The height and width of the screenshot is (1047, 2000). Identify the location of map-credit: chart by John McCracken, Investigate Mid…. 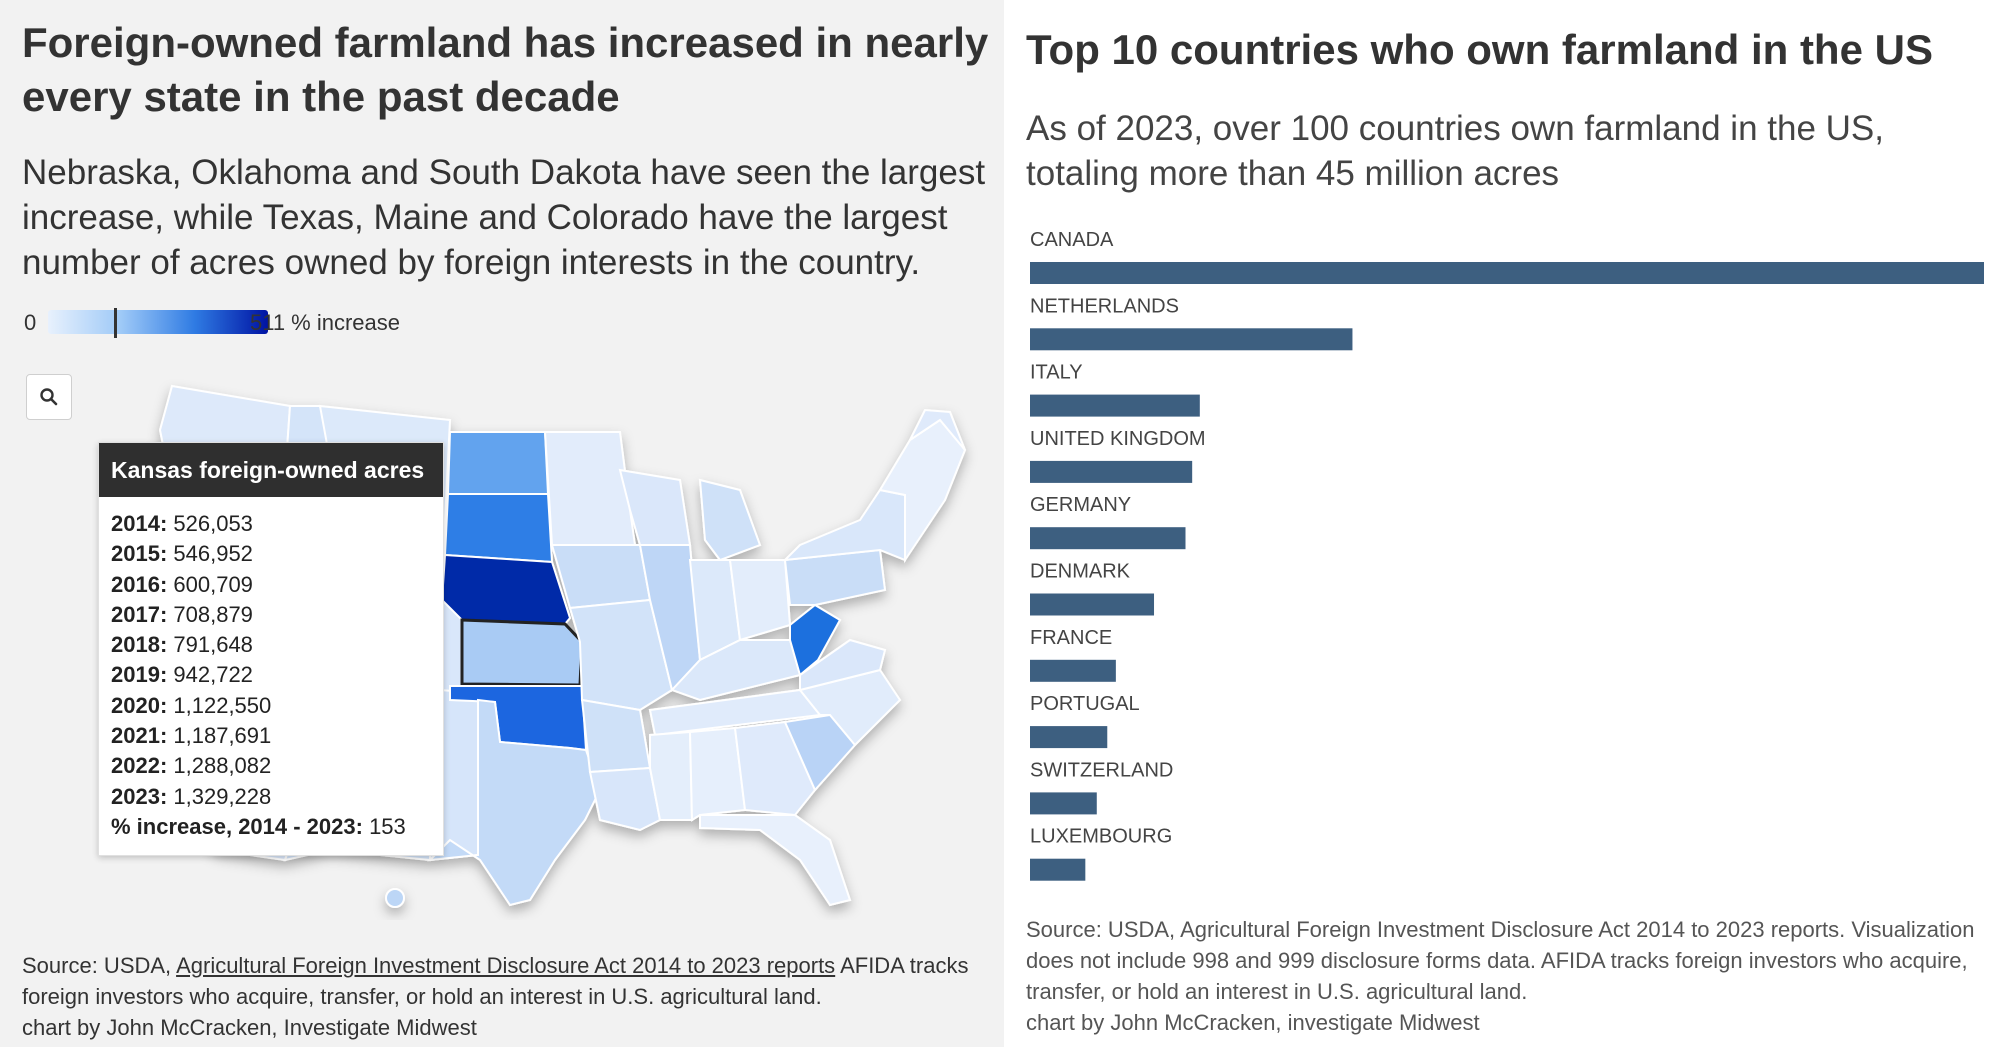
(249, 1027).